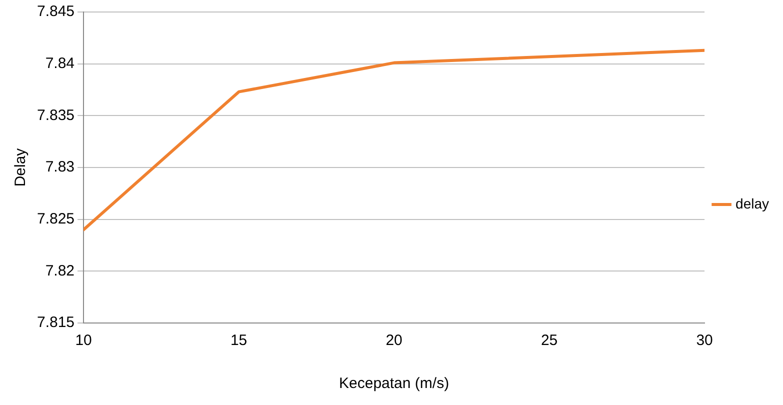  I want to click on legend-label: delay, so click(752, 203).